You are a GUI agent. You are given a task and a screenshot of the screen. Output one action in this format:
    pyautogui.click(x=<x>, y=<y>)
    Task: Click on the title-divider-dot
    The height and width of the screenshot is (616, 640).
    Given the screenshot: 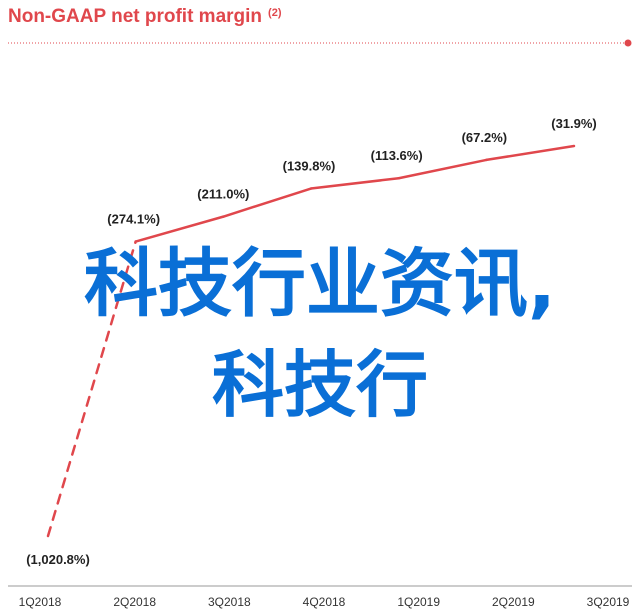 What is the action you would take?
    pyautogui.click(x=628, y=43)
    